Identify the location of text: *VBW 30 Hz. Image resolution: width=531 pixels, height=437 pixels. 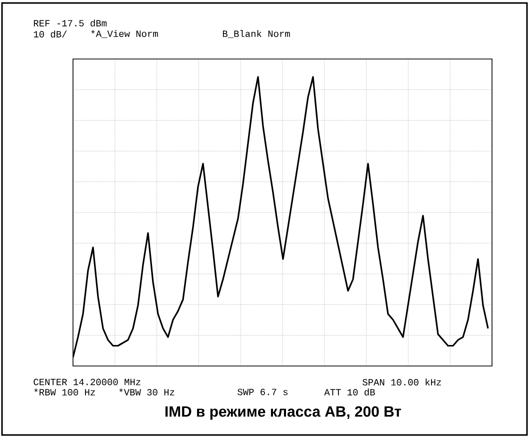
(146, 392).